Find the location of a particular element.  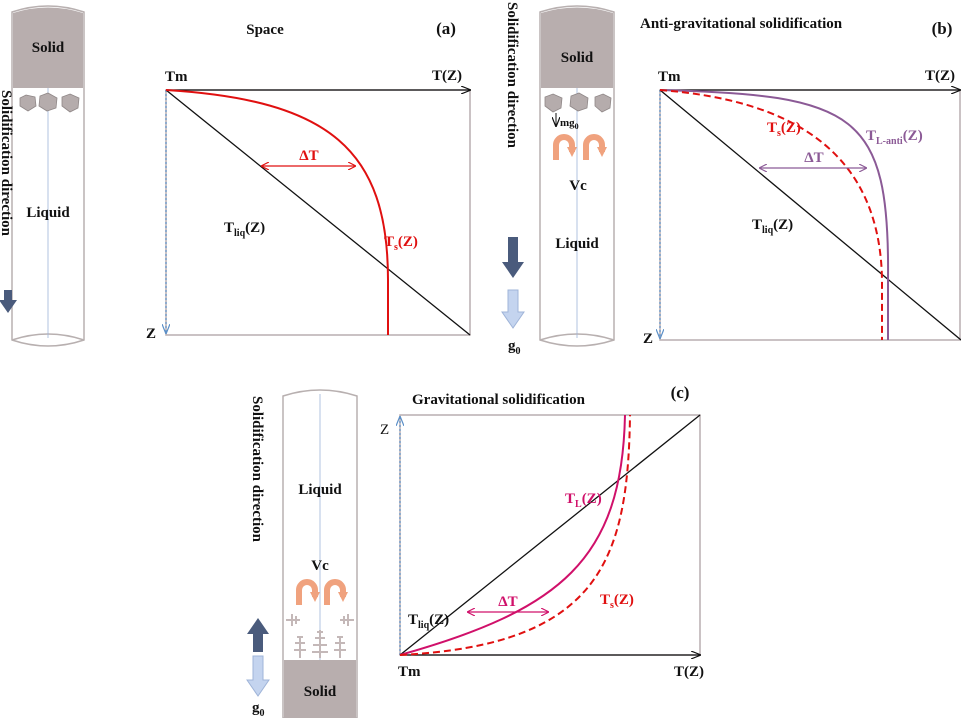

liquidus-curve-label: TL(Z) is located at coordinates (583, 500).